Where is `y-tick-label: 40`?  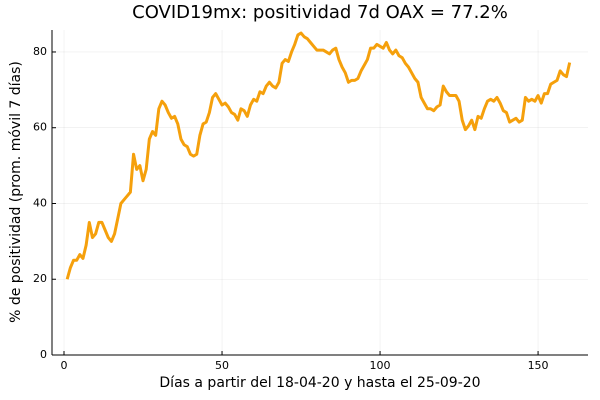
y-tick-label: 40 is located at coordinates (40, 202).